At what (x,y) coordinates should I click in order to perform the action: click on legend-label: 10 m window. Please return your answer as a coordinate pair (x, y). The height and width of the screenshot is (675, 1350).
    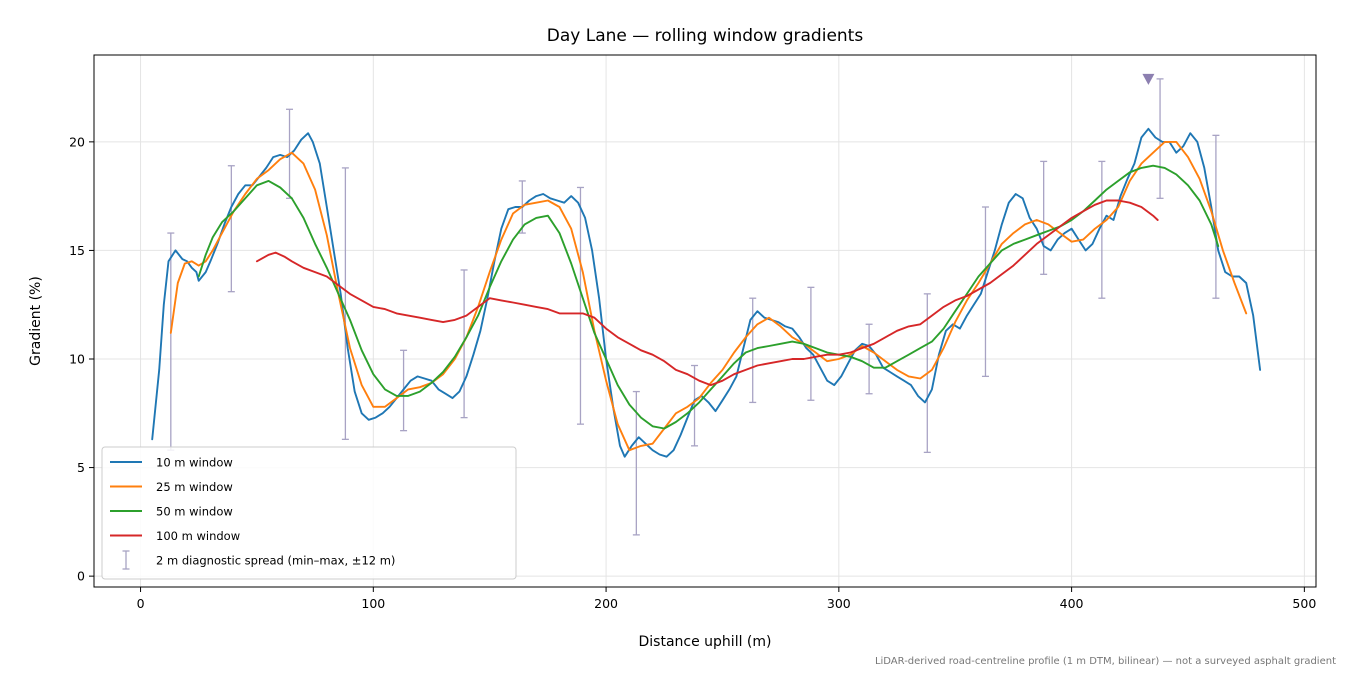
    Looking at the image, I should click on (194, 463).